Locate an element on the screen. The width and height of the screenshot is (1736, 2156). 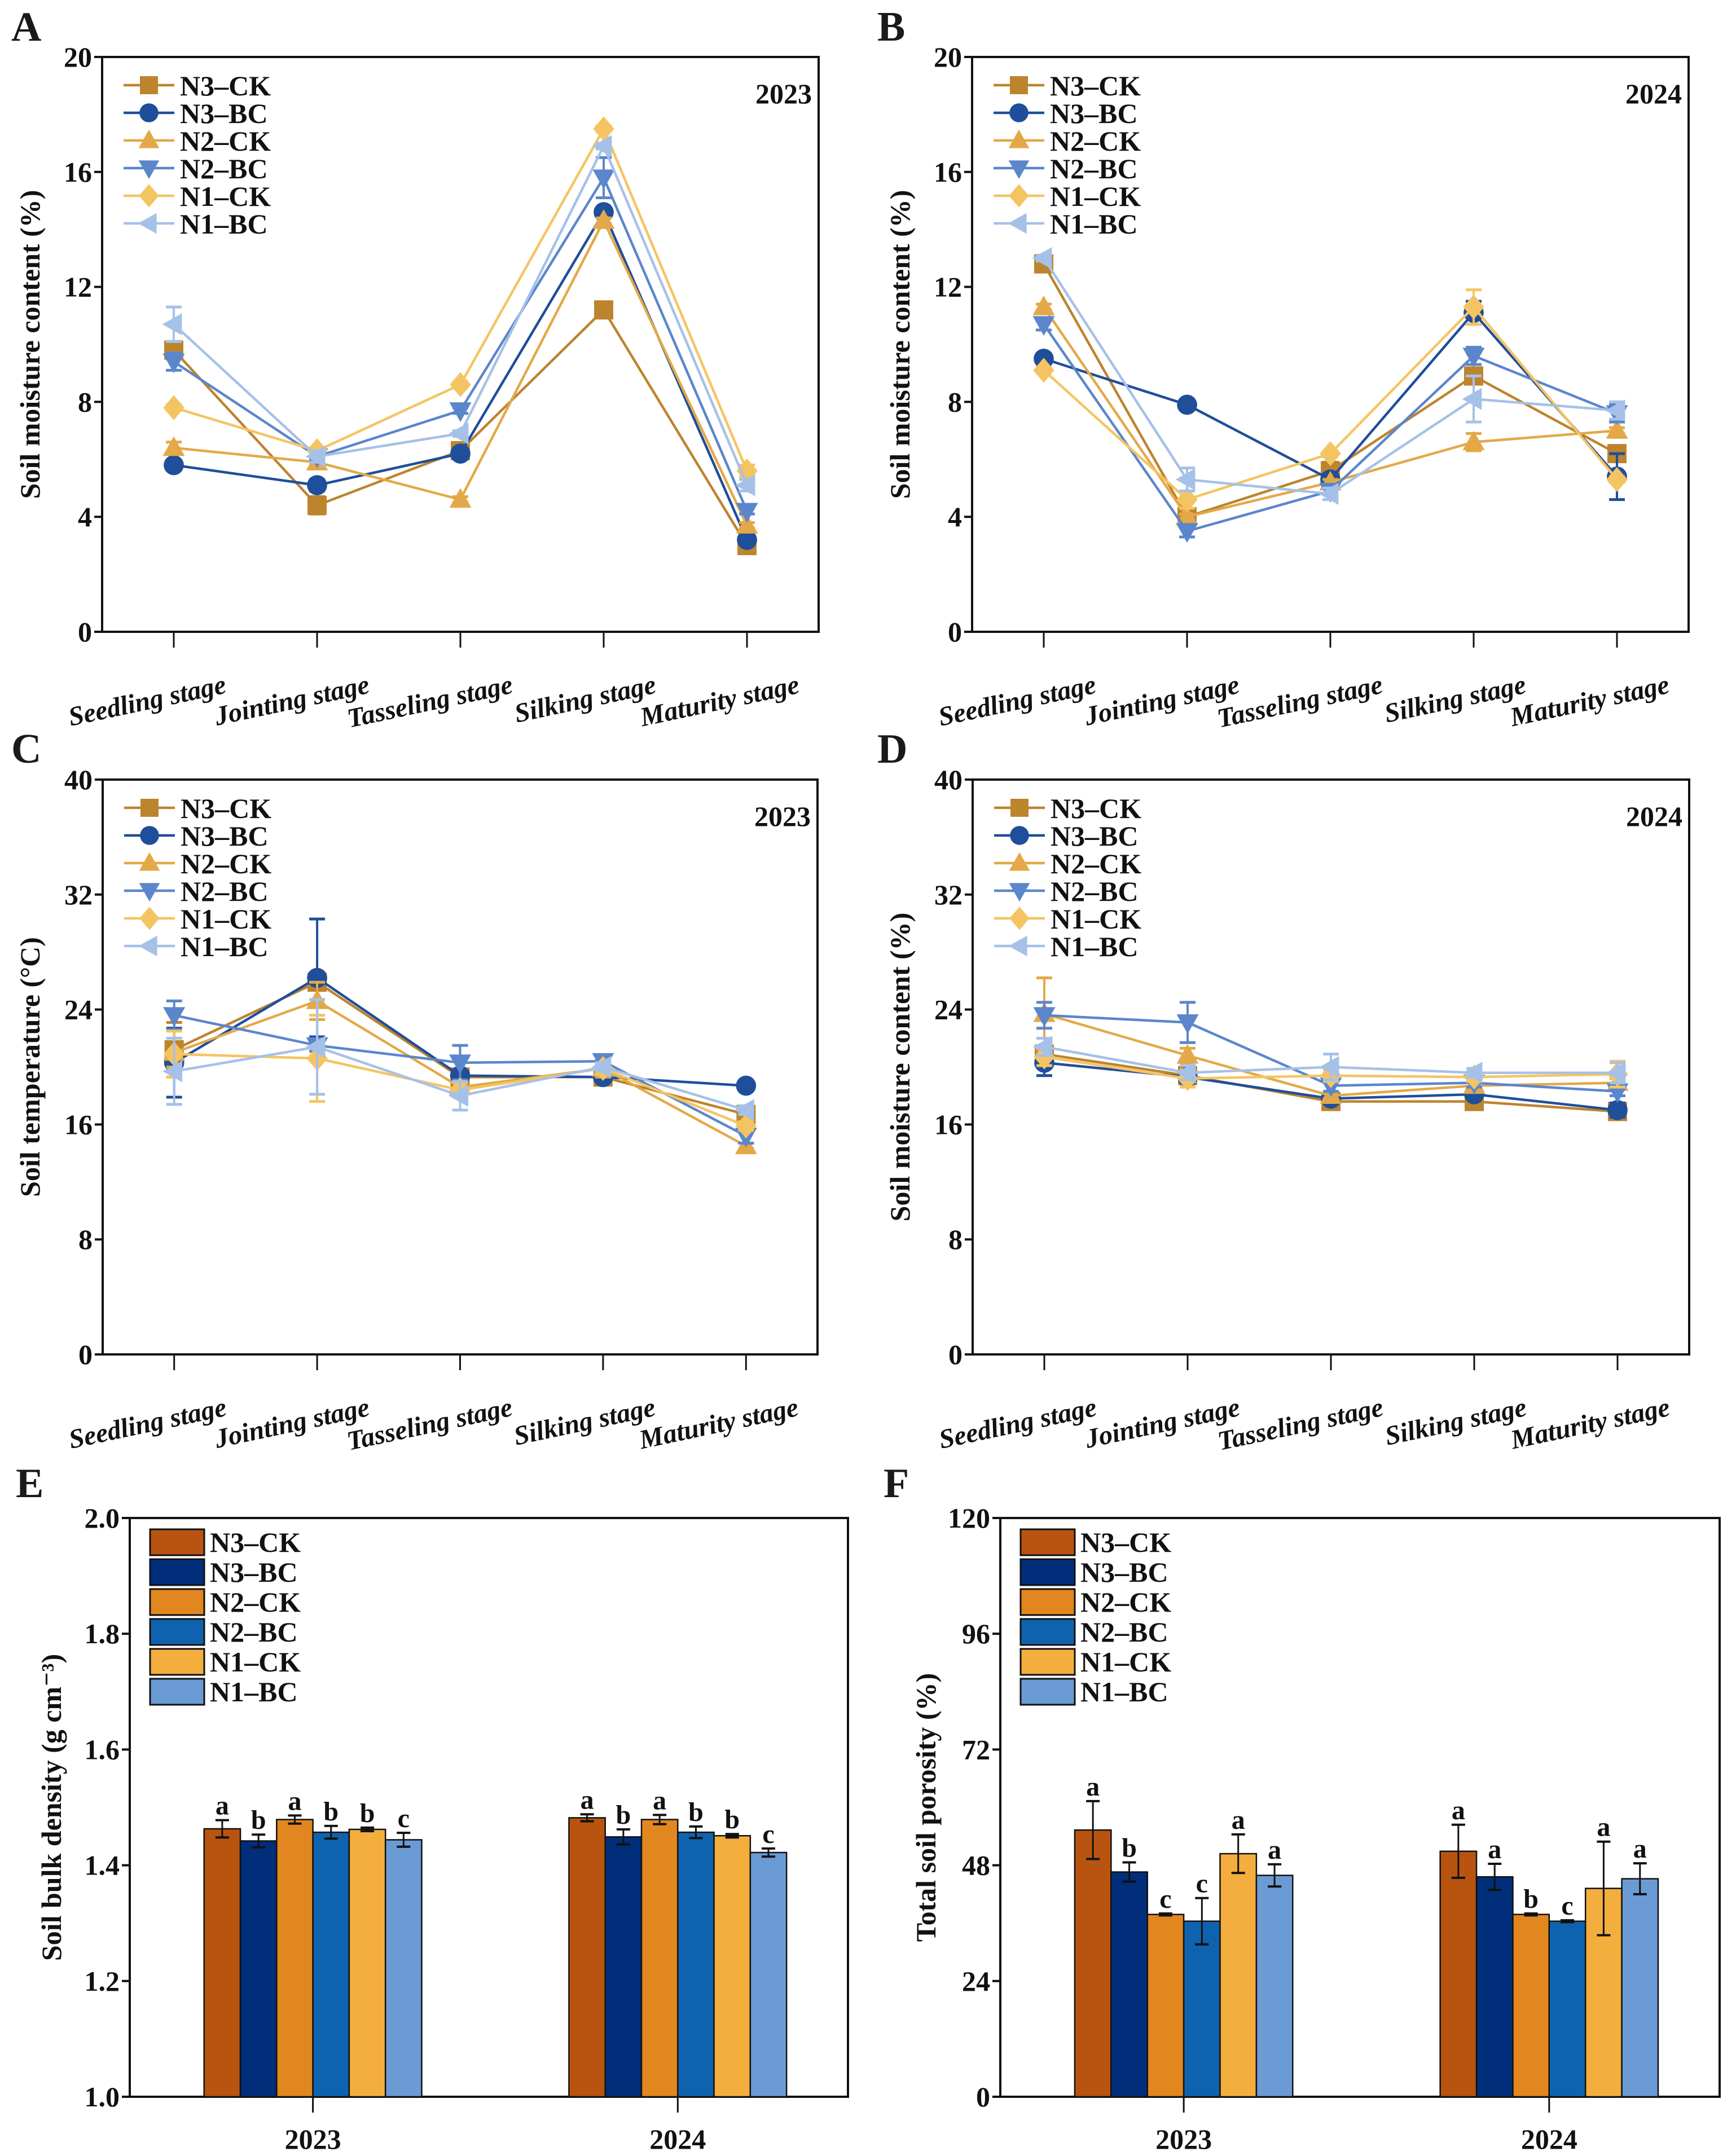
y-tick-label: 8 is located at coordinates (86, 1239).